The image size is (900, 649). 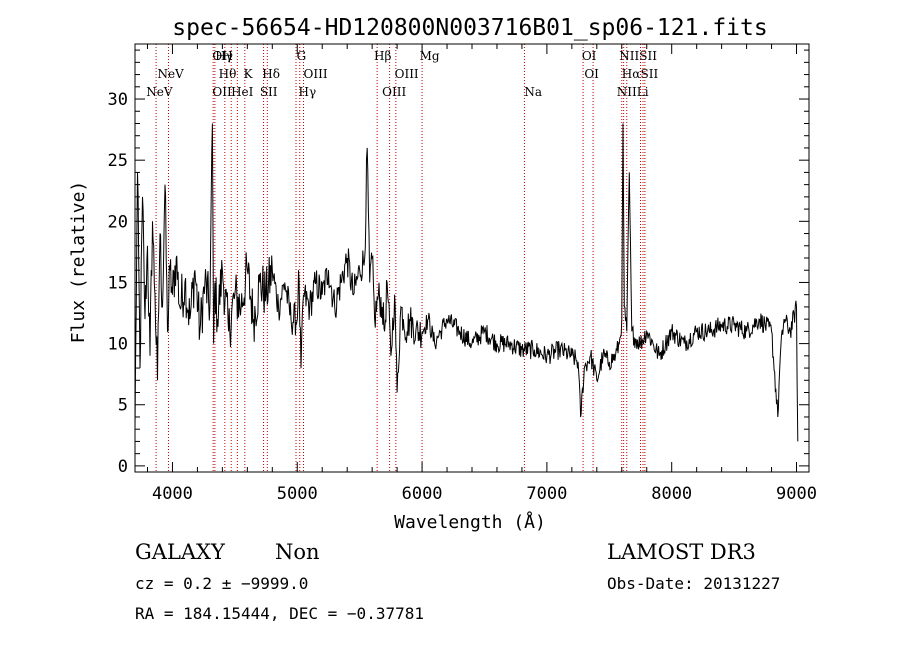 I want to click on emission-line-label: Hα, so click(x=631, y=74).